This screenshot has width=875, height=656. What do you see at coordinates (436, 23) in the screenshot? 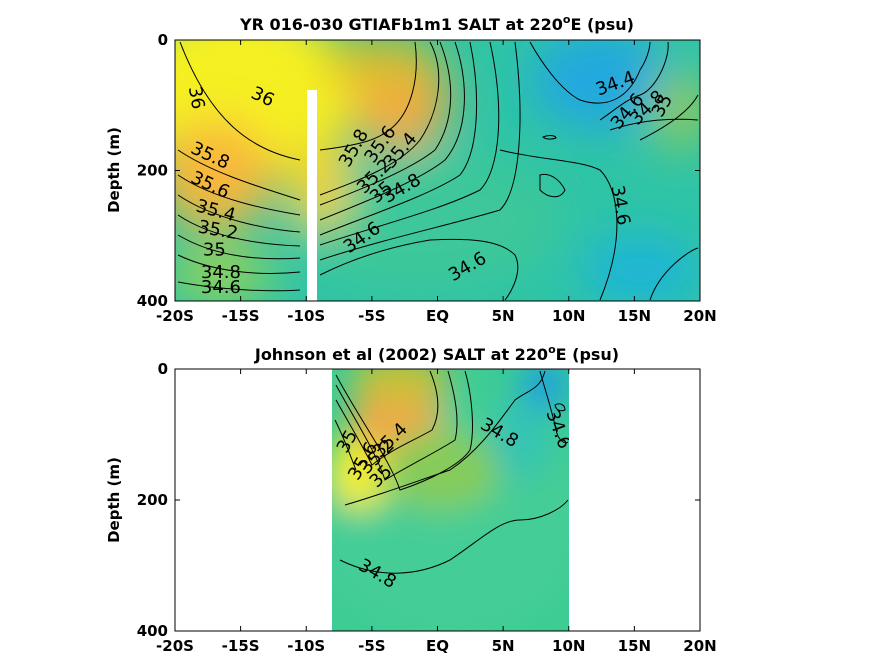
I see `panel-model-title: YR 016-030 GTIAFb1m1 SALT at 220oE (psu)` at bounding box center [436, 23].